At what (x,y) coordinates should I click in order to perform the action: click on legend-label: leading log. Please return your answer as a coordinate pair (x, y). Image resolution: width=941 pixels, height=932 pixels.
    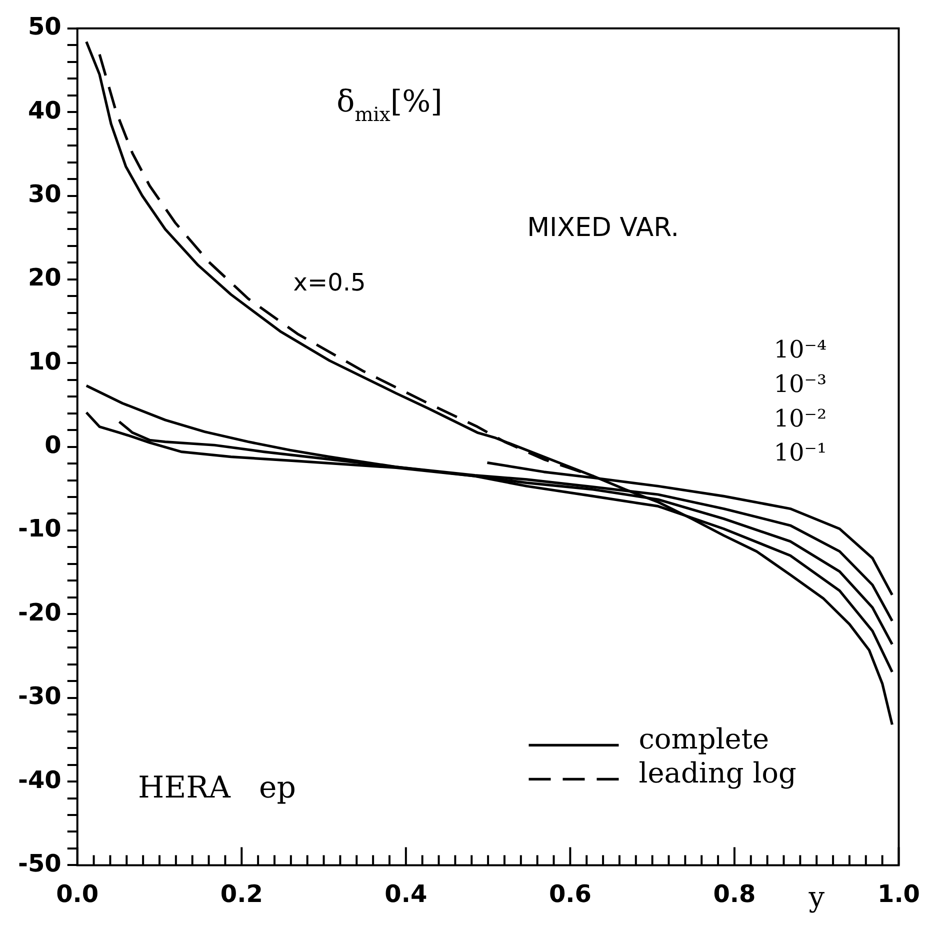
    Looking at the image, I should click on (717, 773).